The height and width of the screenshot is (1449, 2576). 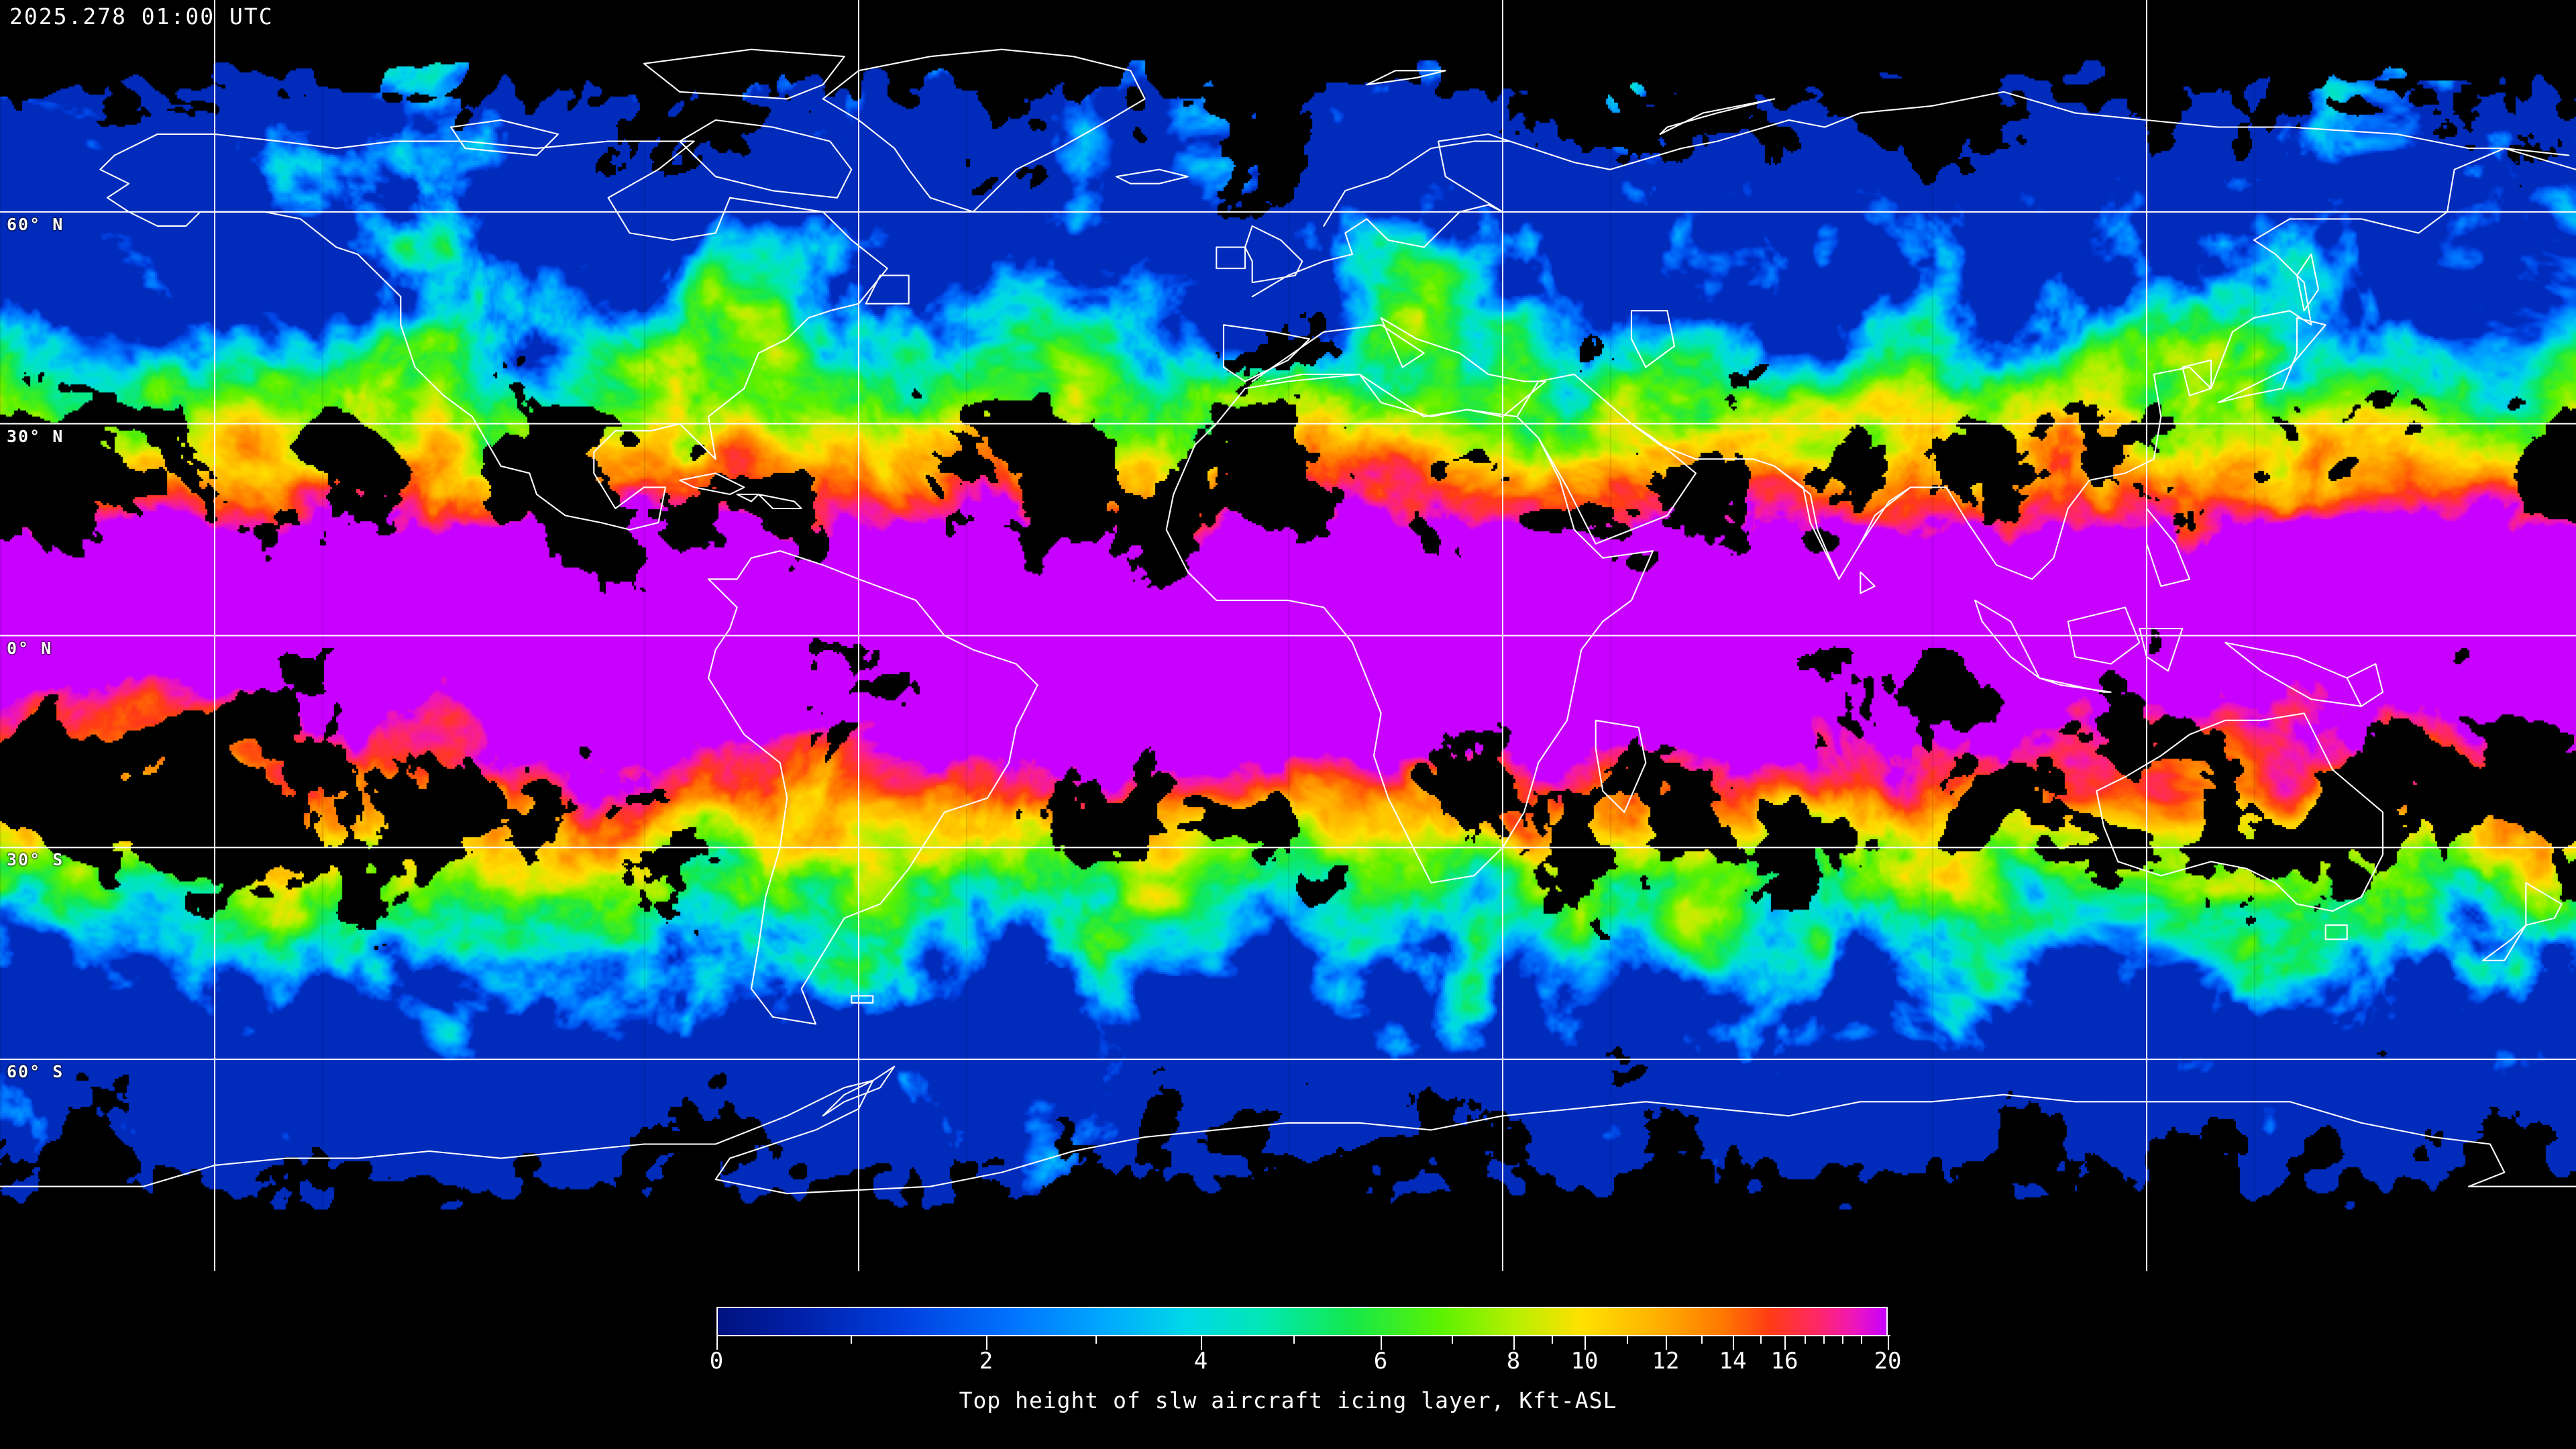 I want to click on colorbar-tick-label: 10, so click(x=1584, y=1361).